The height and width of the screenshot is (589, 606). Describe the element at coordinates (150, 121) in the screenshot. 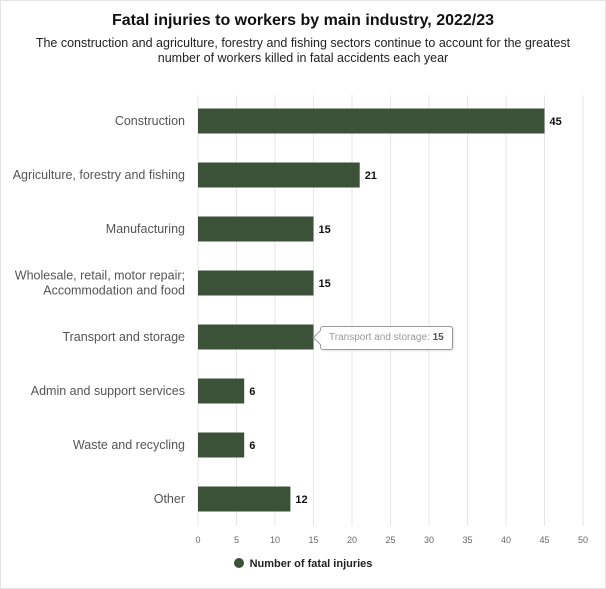

I see `category-label: Construction` at that location.